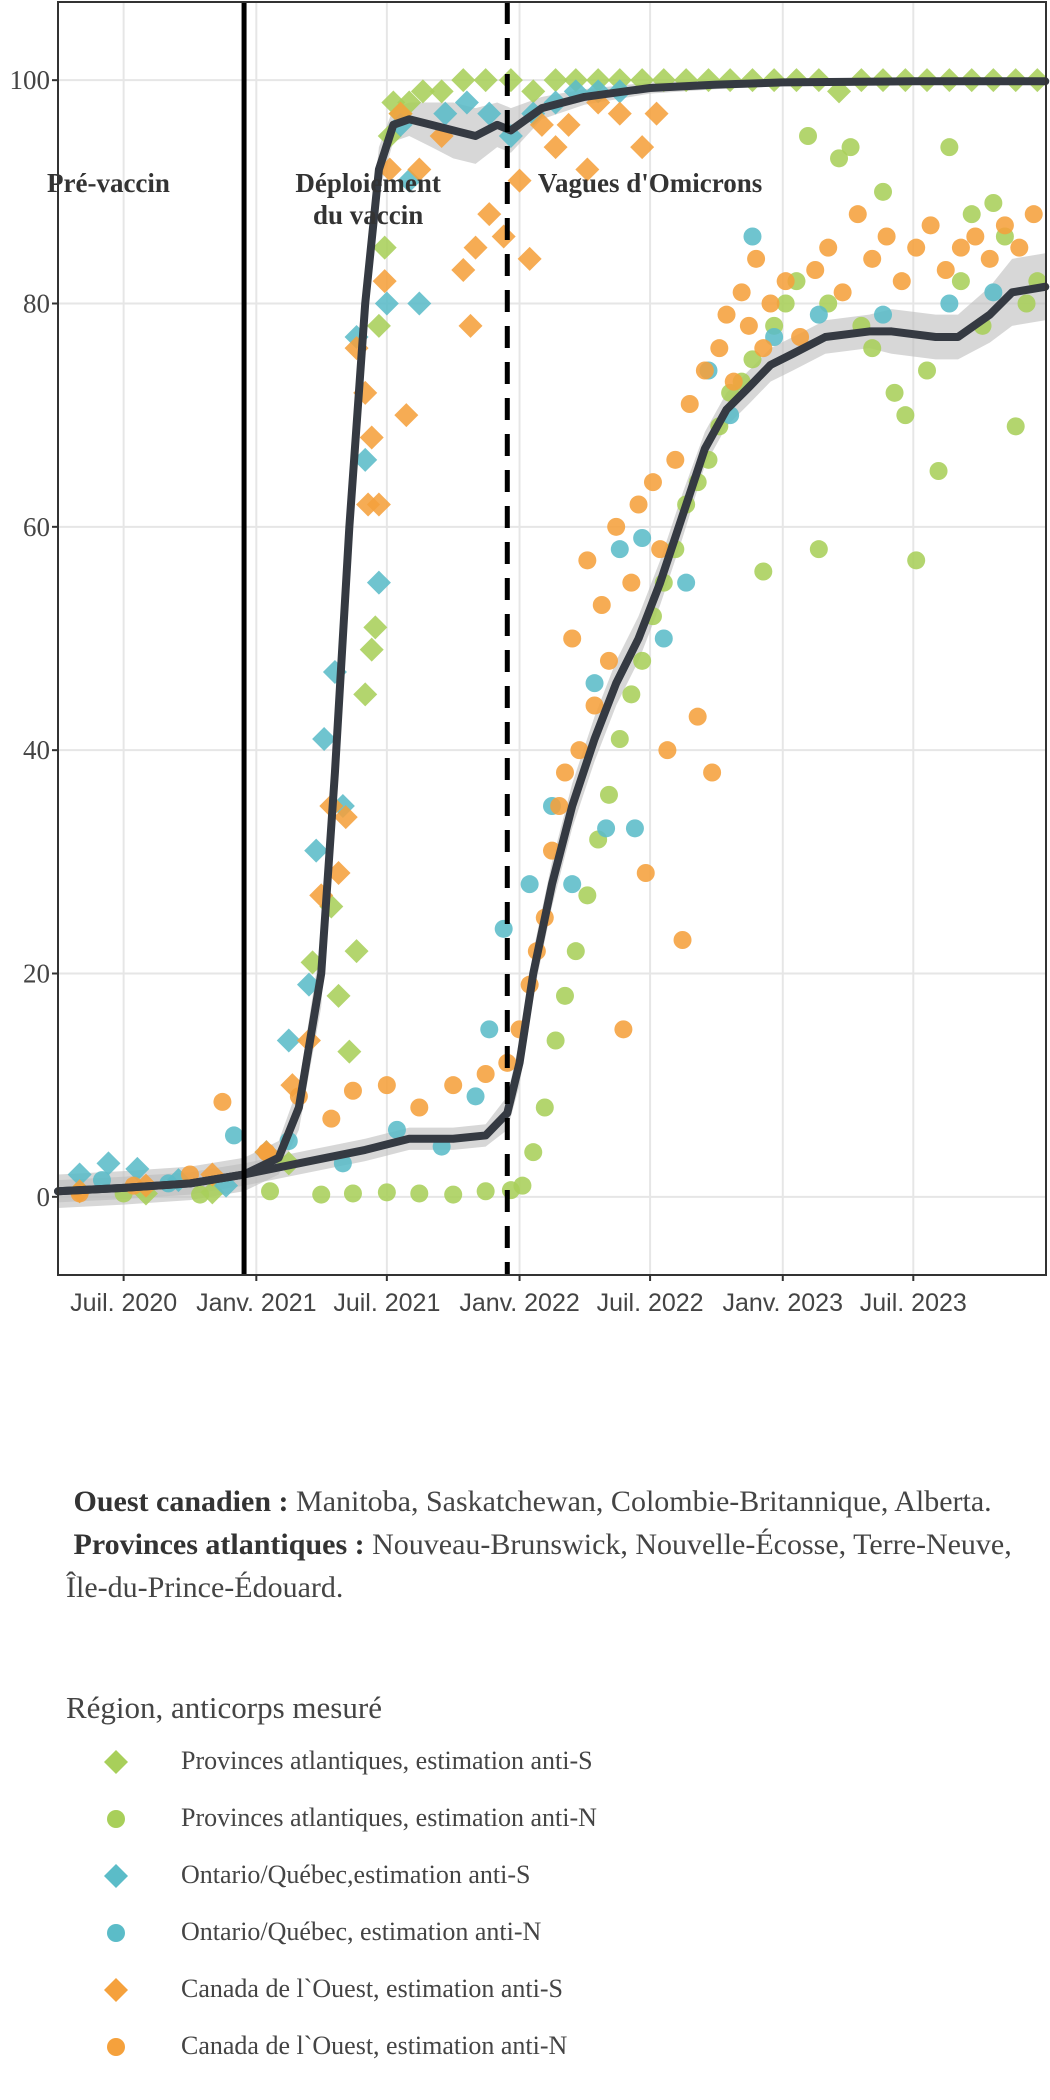 The height and width of the screenshot is (2100, 1050). Describe the element at coordinates (650, 183) in the screenshot. I see `annotation-2: Vagues d'Omicrons` at that location.